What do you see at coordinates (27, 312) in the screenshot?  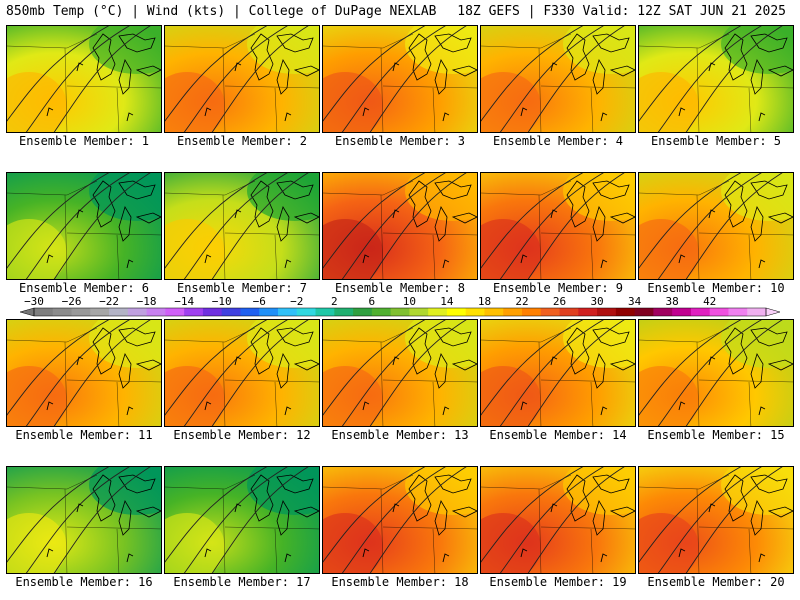 I see `colorbar-left-arrow` at bounding box center [27, 312].